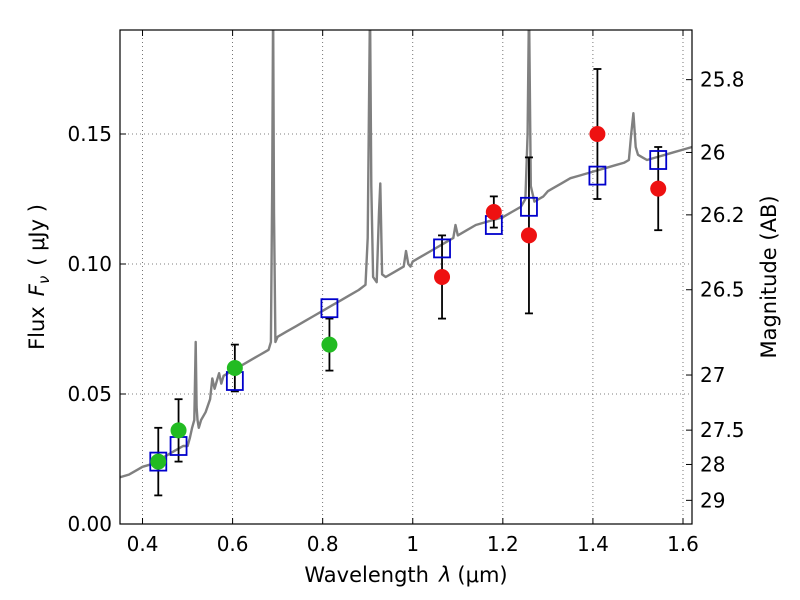 Image resolution: width=800 pixels, height=600 pixels. I want to click on x-tick-label: 0.6, so click(233, 544).